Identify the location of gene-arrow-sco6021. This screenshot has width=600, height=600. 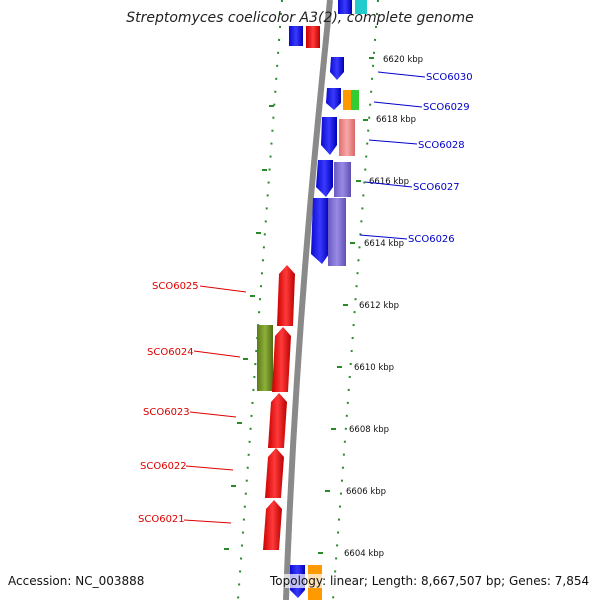
(272, 525).